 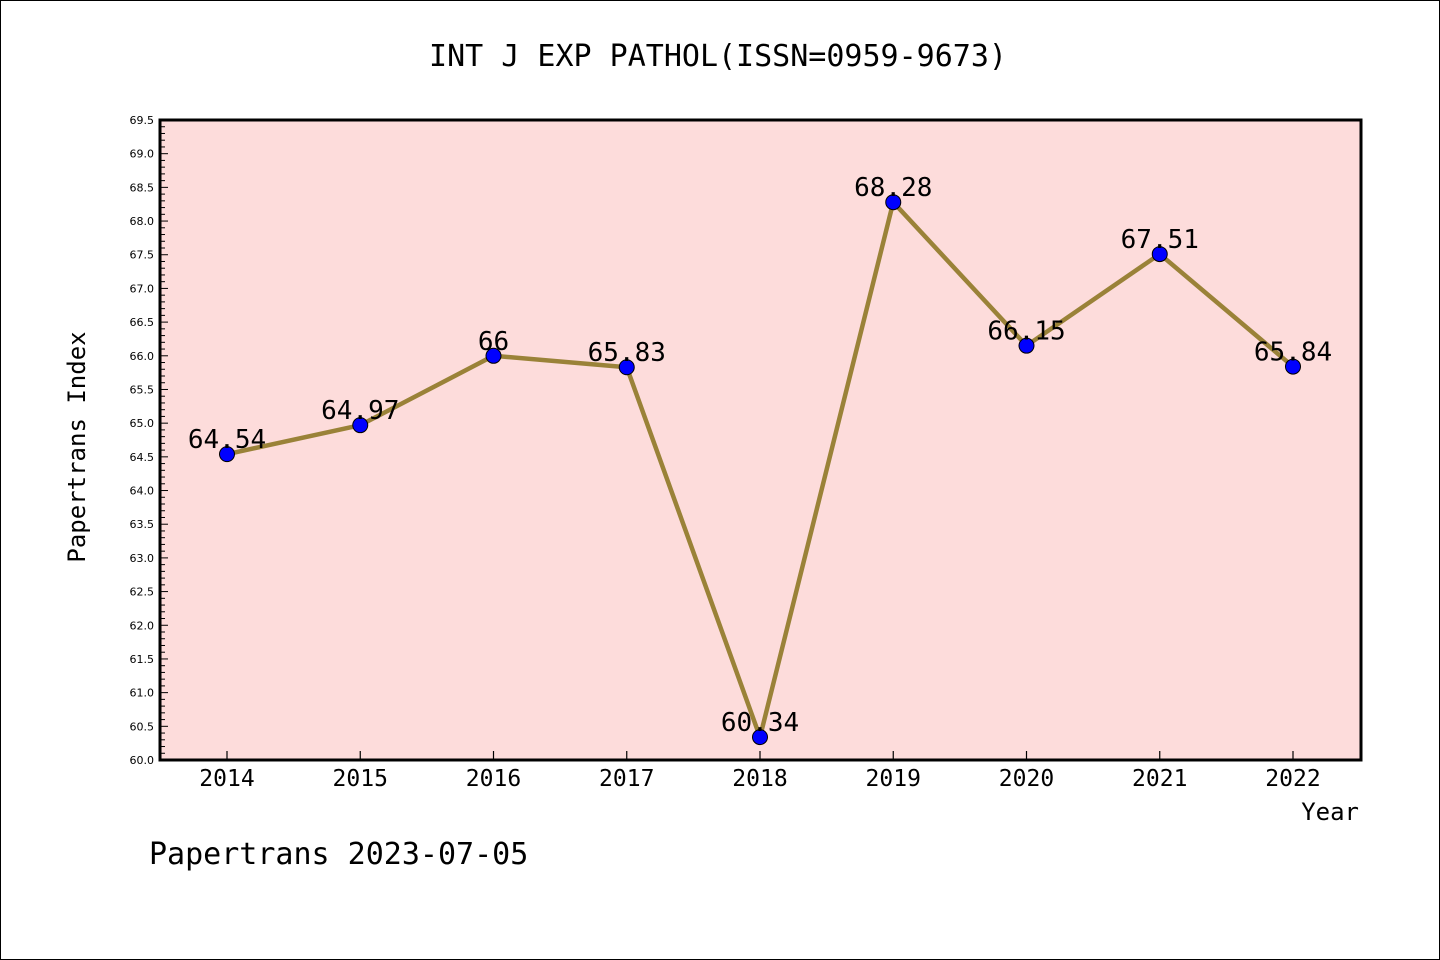 I want to click on x-tick-label: 2016, so click(x=493, y=779).